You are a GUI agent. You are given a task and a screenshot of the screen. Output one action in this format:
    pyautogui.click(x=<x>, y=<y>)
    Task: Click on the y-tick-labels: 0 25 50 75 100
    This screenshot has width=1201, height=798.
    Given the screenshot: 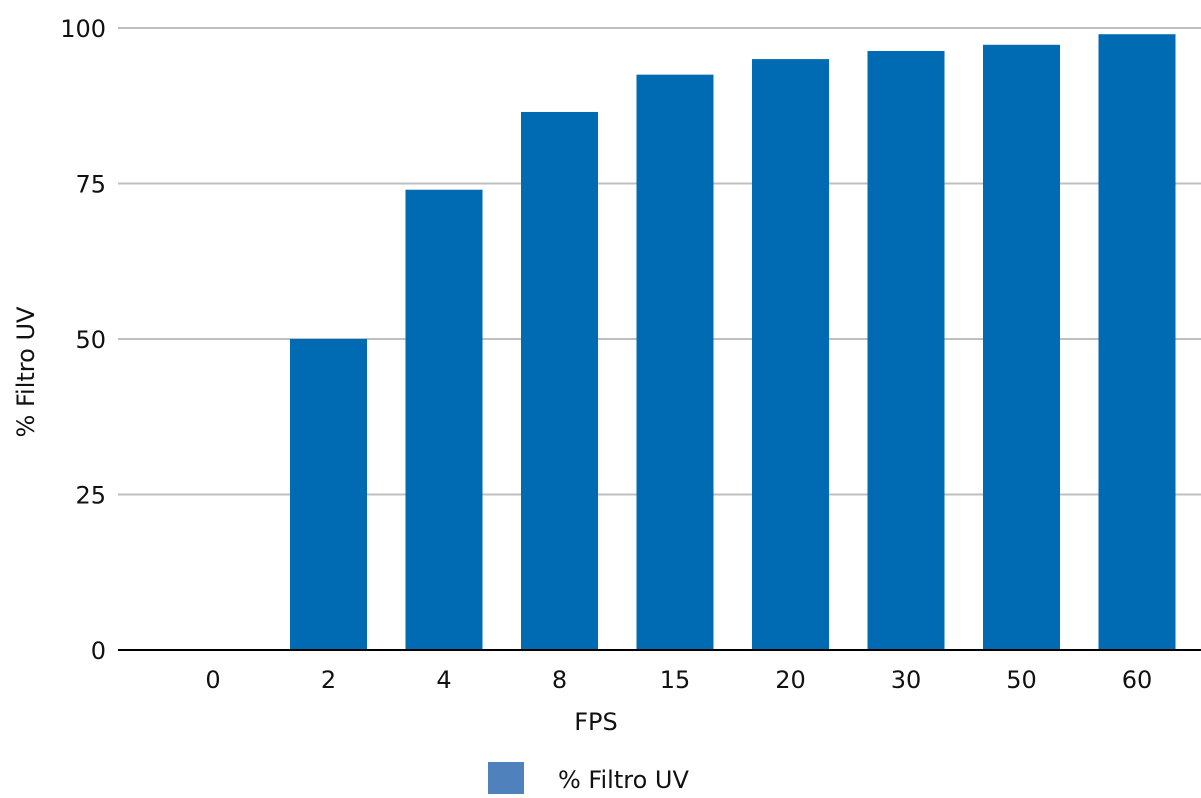 What is the action you would take?
    pyautogui.click(x=83, y=340)
    